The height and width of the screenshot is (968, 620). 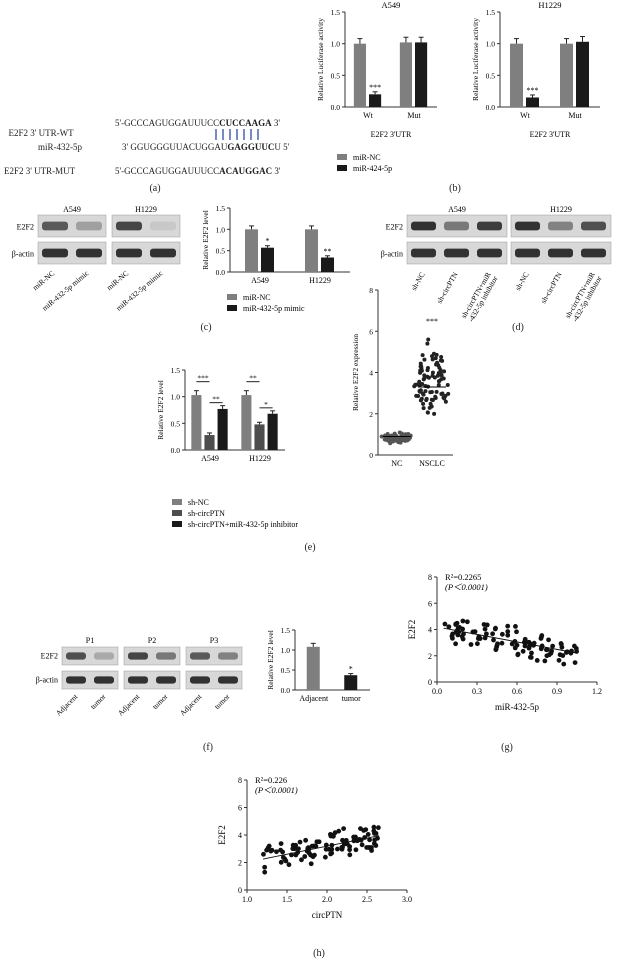 I want to click on blot-lane-label: Adjacent, so click(x=129, y=704).